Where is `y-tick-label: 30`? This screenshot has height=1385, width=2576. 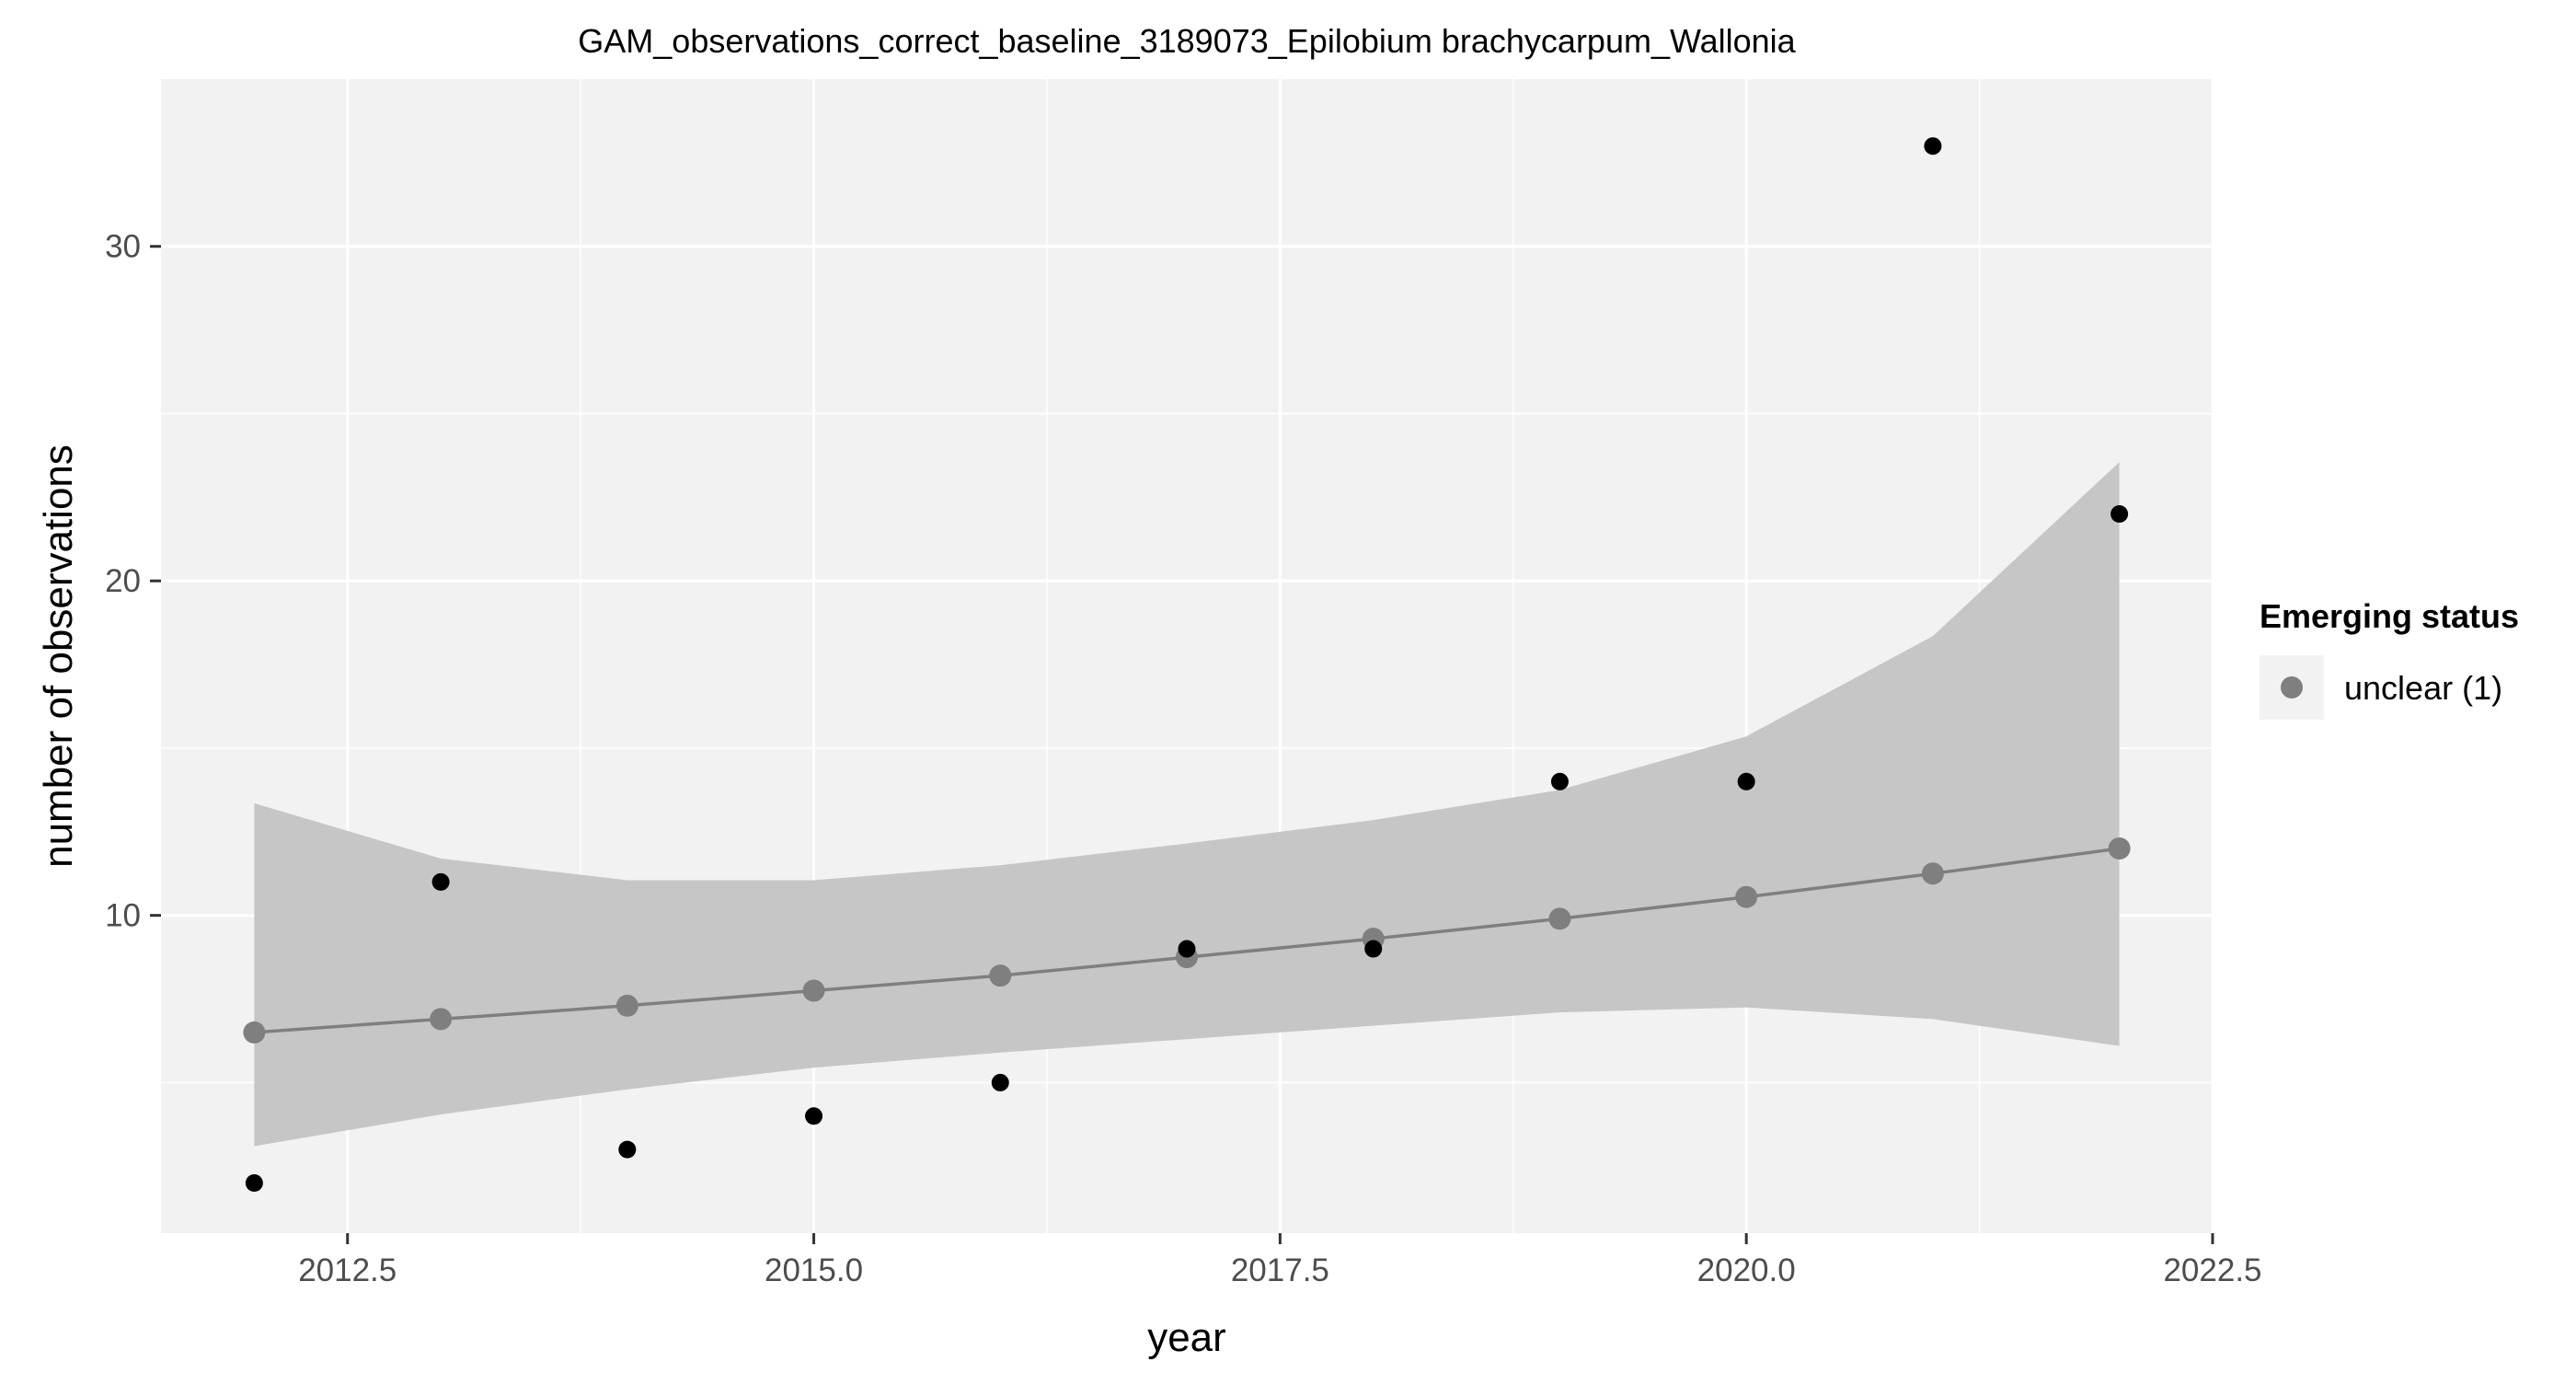
y-tick-label: 30 is located at coordinates (123, 247).